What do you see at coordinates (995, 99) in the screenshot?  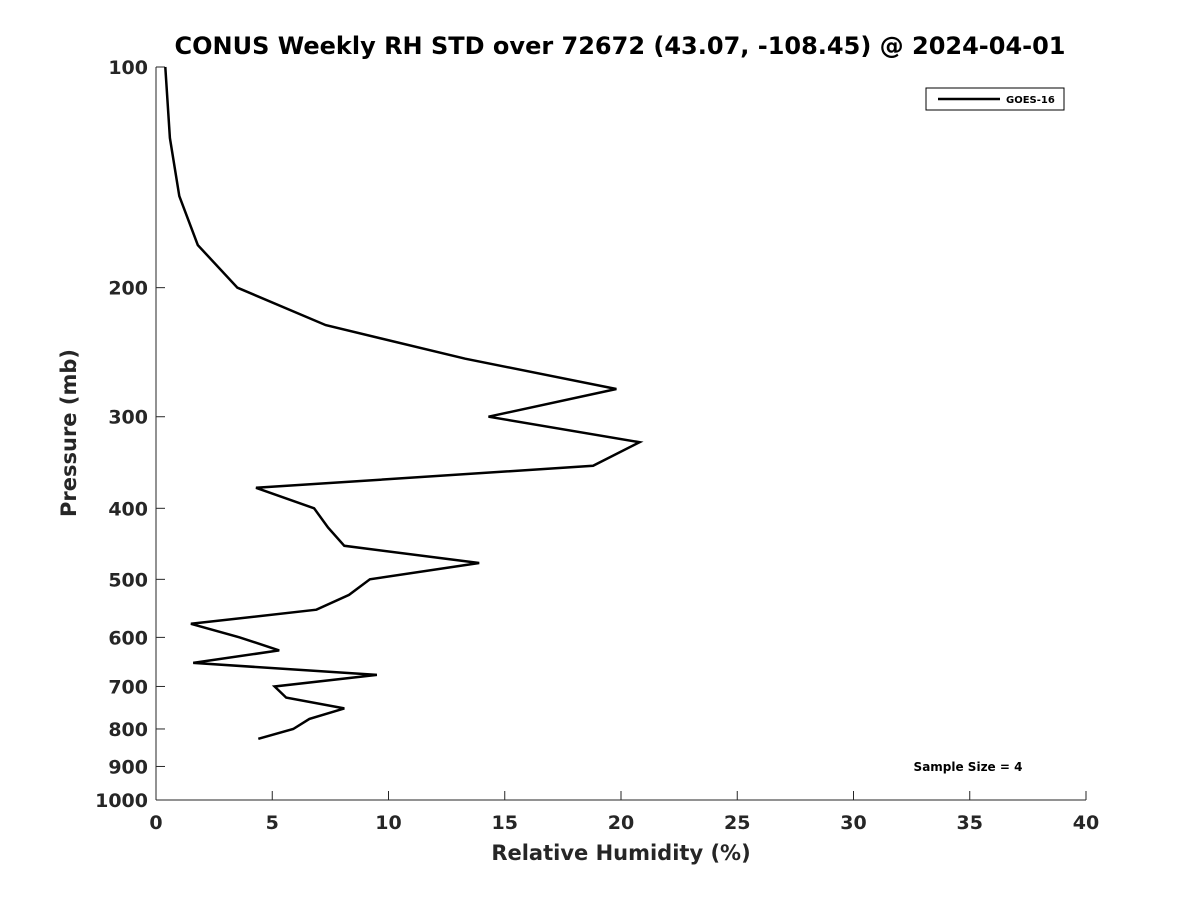 I see `legend: GOES-16` at bounding box center [995, 99].